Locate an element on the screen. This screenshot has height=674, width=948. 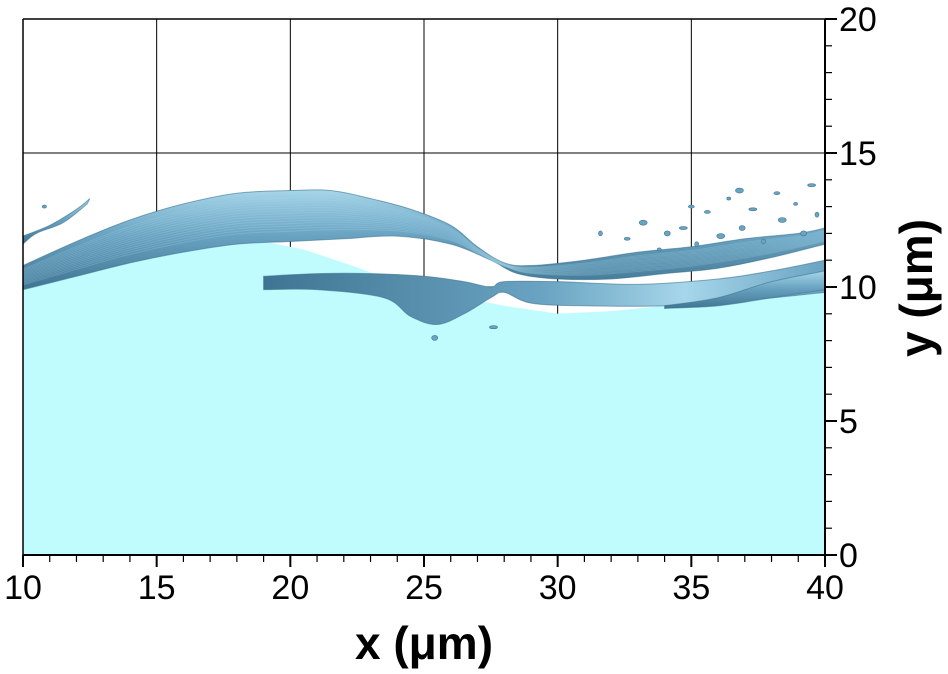
y-tick-label: 20 is located at coordinates (858, 20).